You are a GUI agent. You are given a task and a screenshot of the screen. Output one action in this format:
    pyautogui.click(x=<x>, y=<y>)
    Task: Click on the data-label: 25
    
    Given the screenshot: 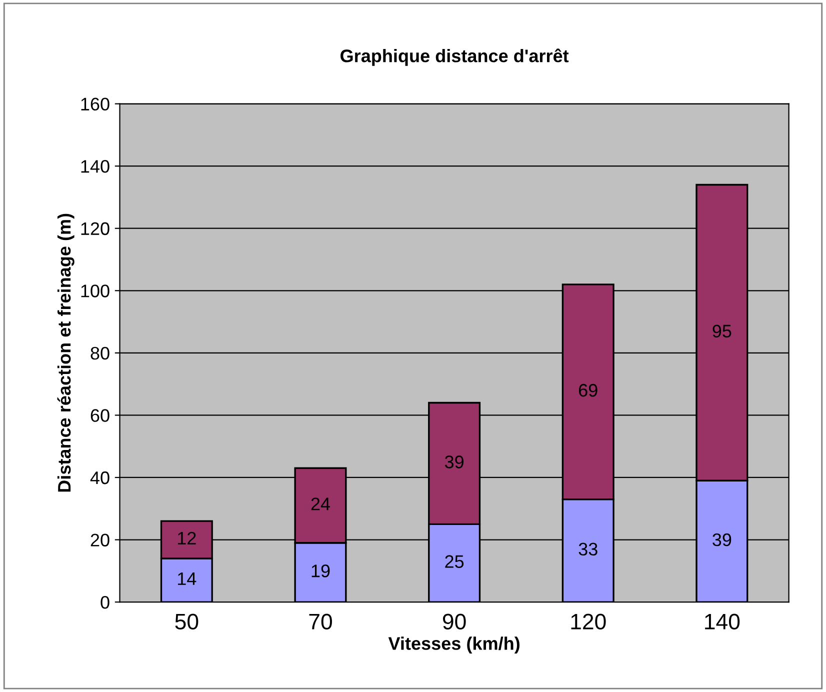 What is the action you would take?
    pyautogui.click(x=454, y=561)
    